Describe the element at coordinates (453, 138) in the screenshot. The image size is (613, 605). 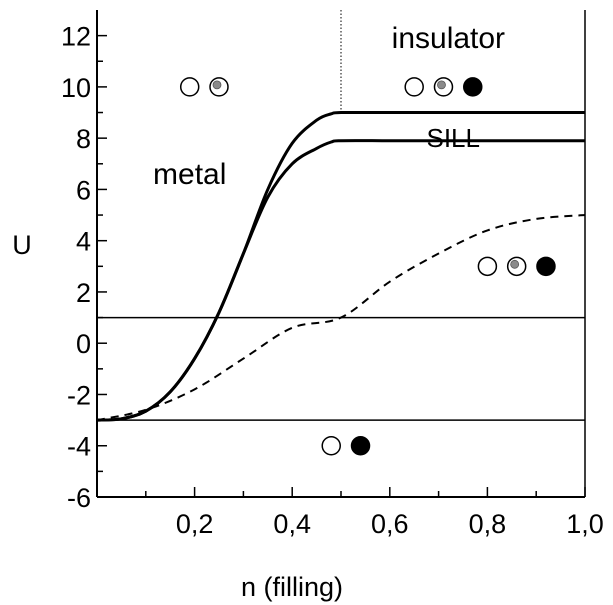
I see `annotation-sill: SILL` at that location.